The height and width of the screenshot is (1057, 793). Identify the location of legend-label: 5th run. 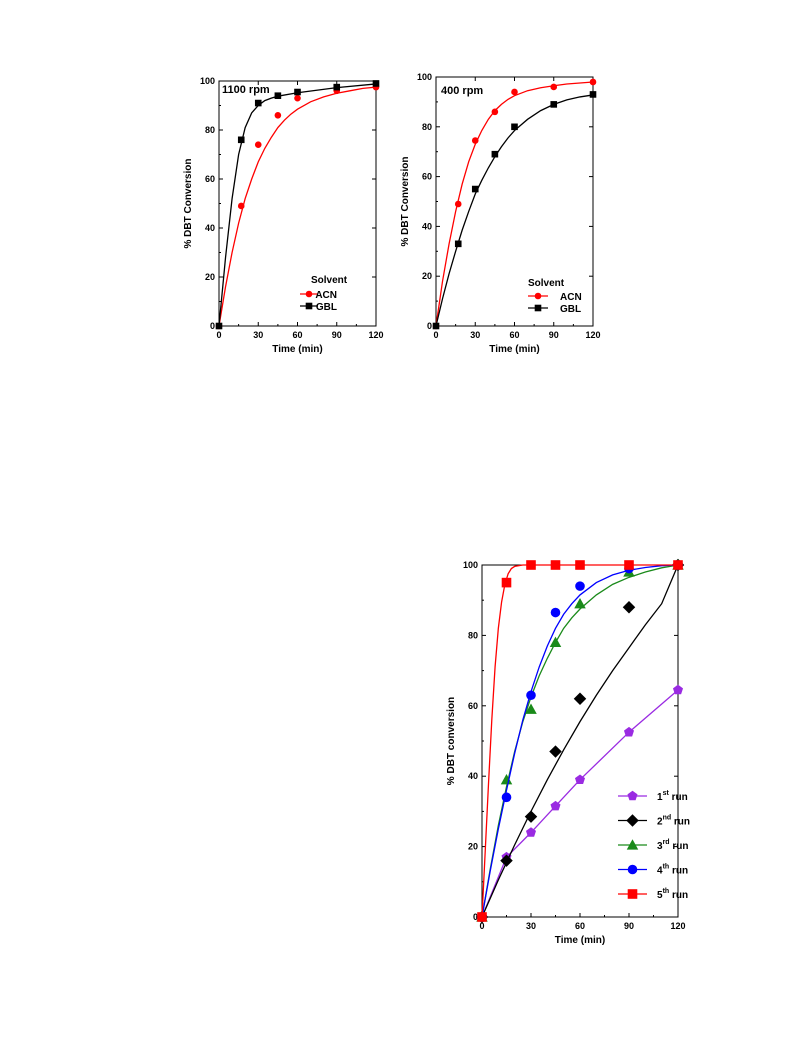
(672, 894).